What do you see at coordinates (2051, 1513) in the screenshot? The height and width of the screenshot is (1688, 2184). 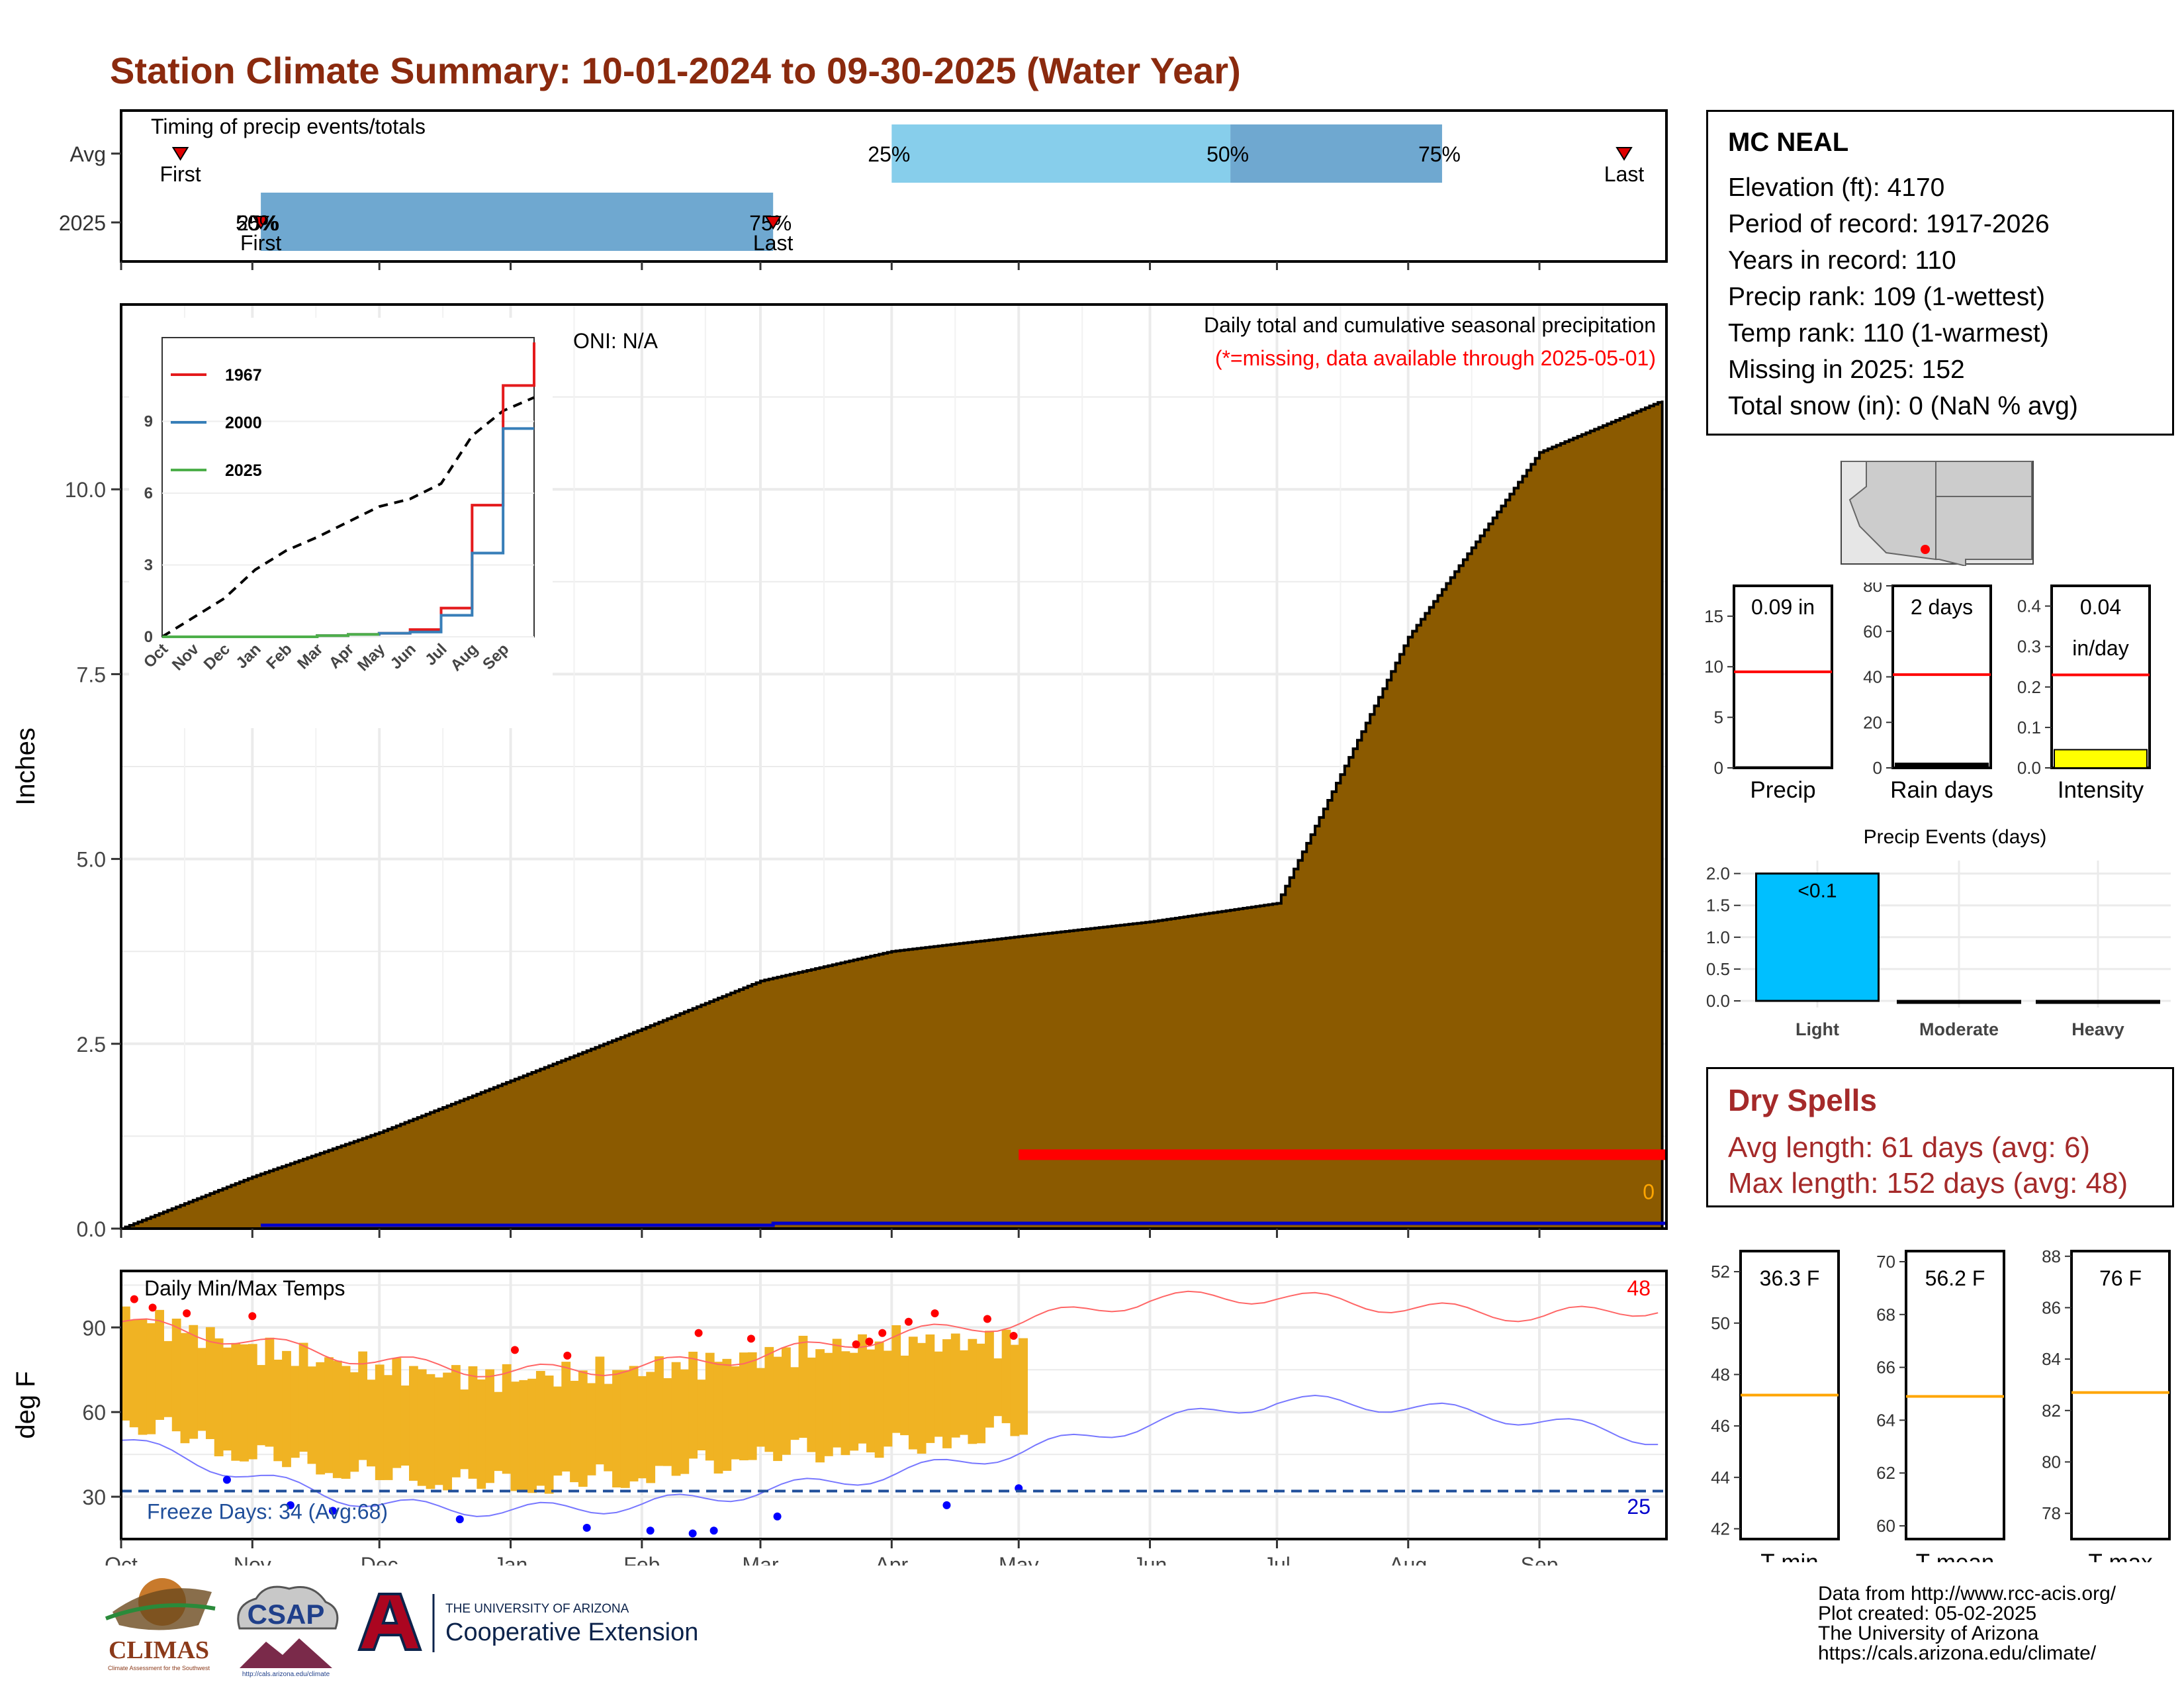 I see `temp-stat-ytick-label: 78` at bounding box center [2051, 1513].